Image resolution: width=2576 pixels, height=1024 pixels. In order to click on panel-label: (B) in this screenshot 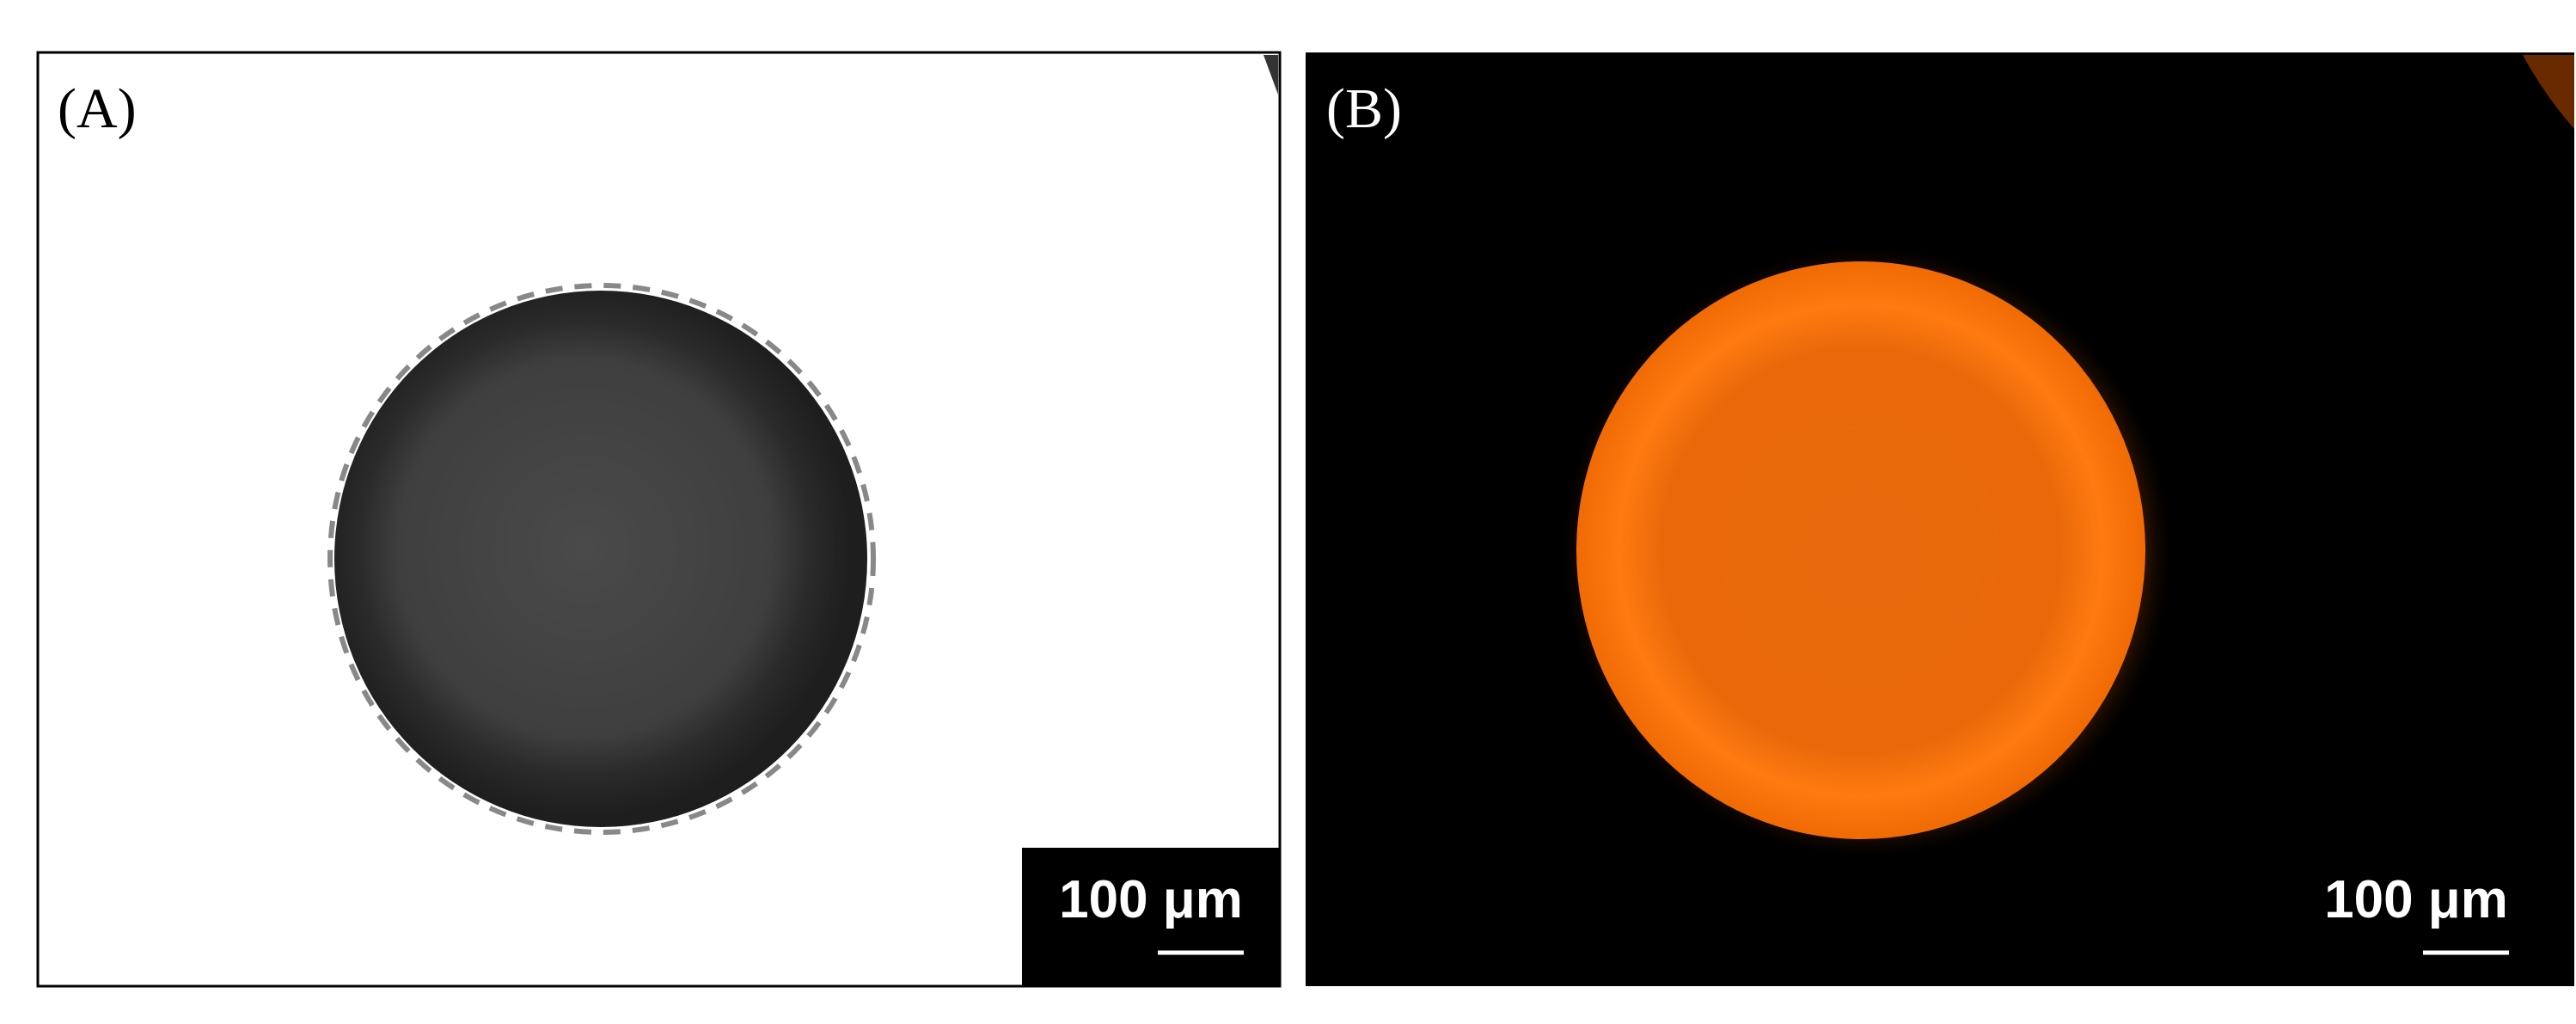, I will do `click(1364, 108)`.